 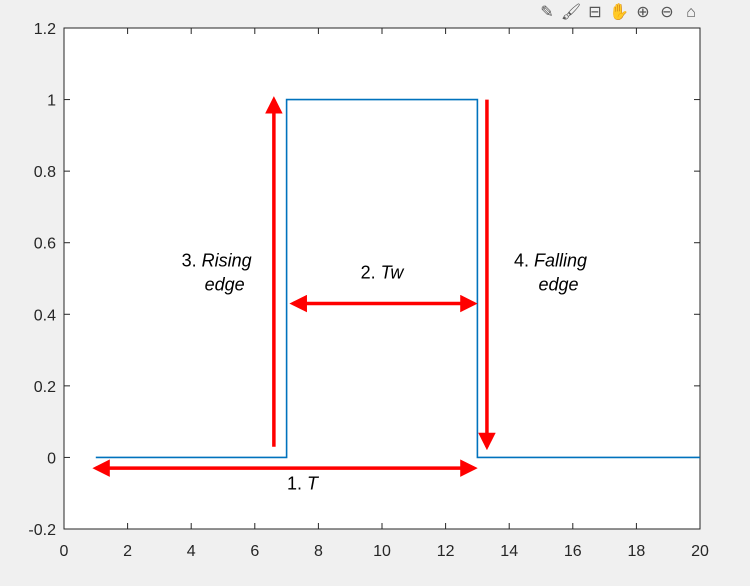 I want to click on x-tick-label: 2, so click(x=127, y=551).